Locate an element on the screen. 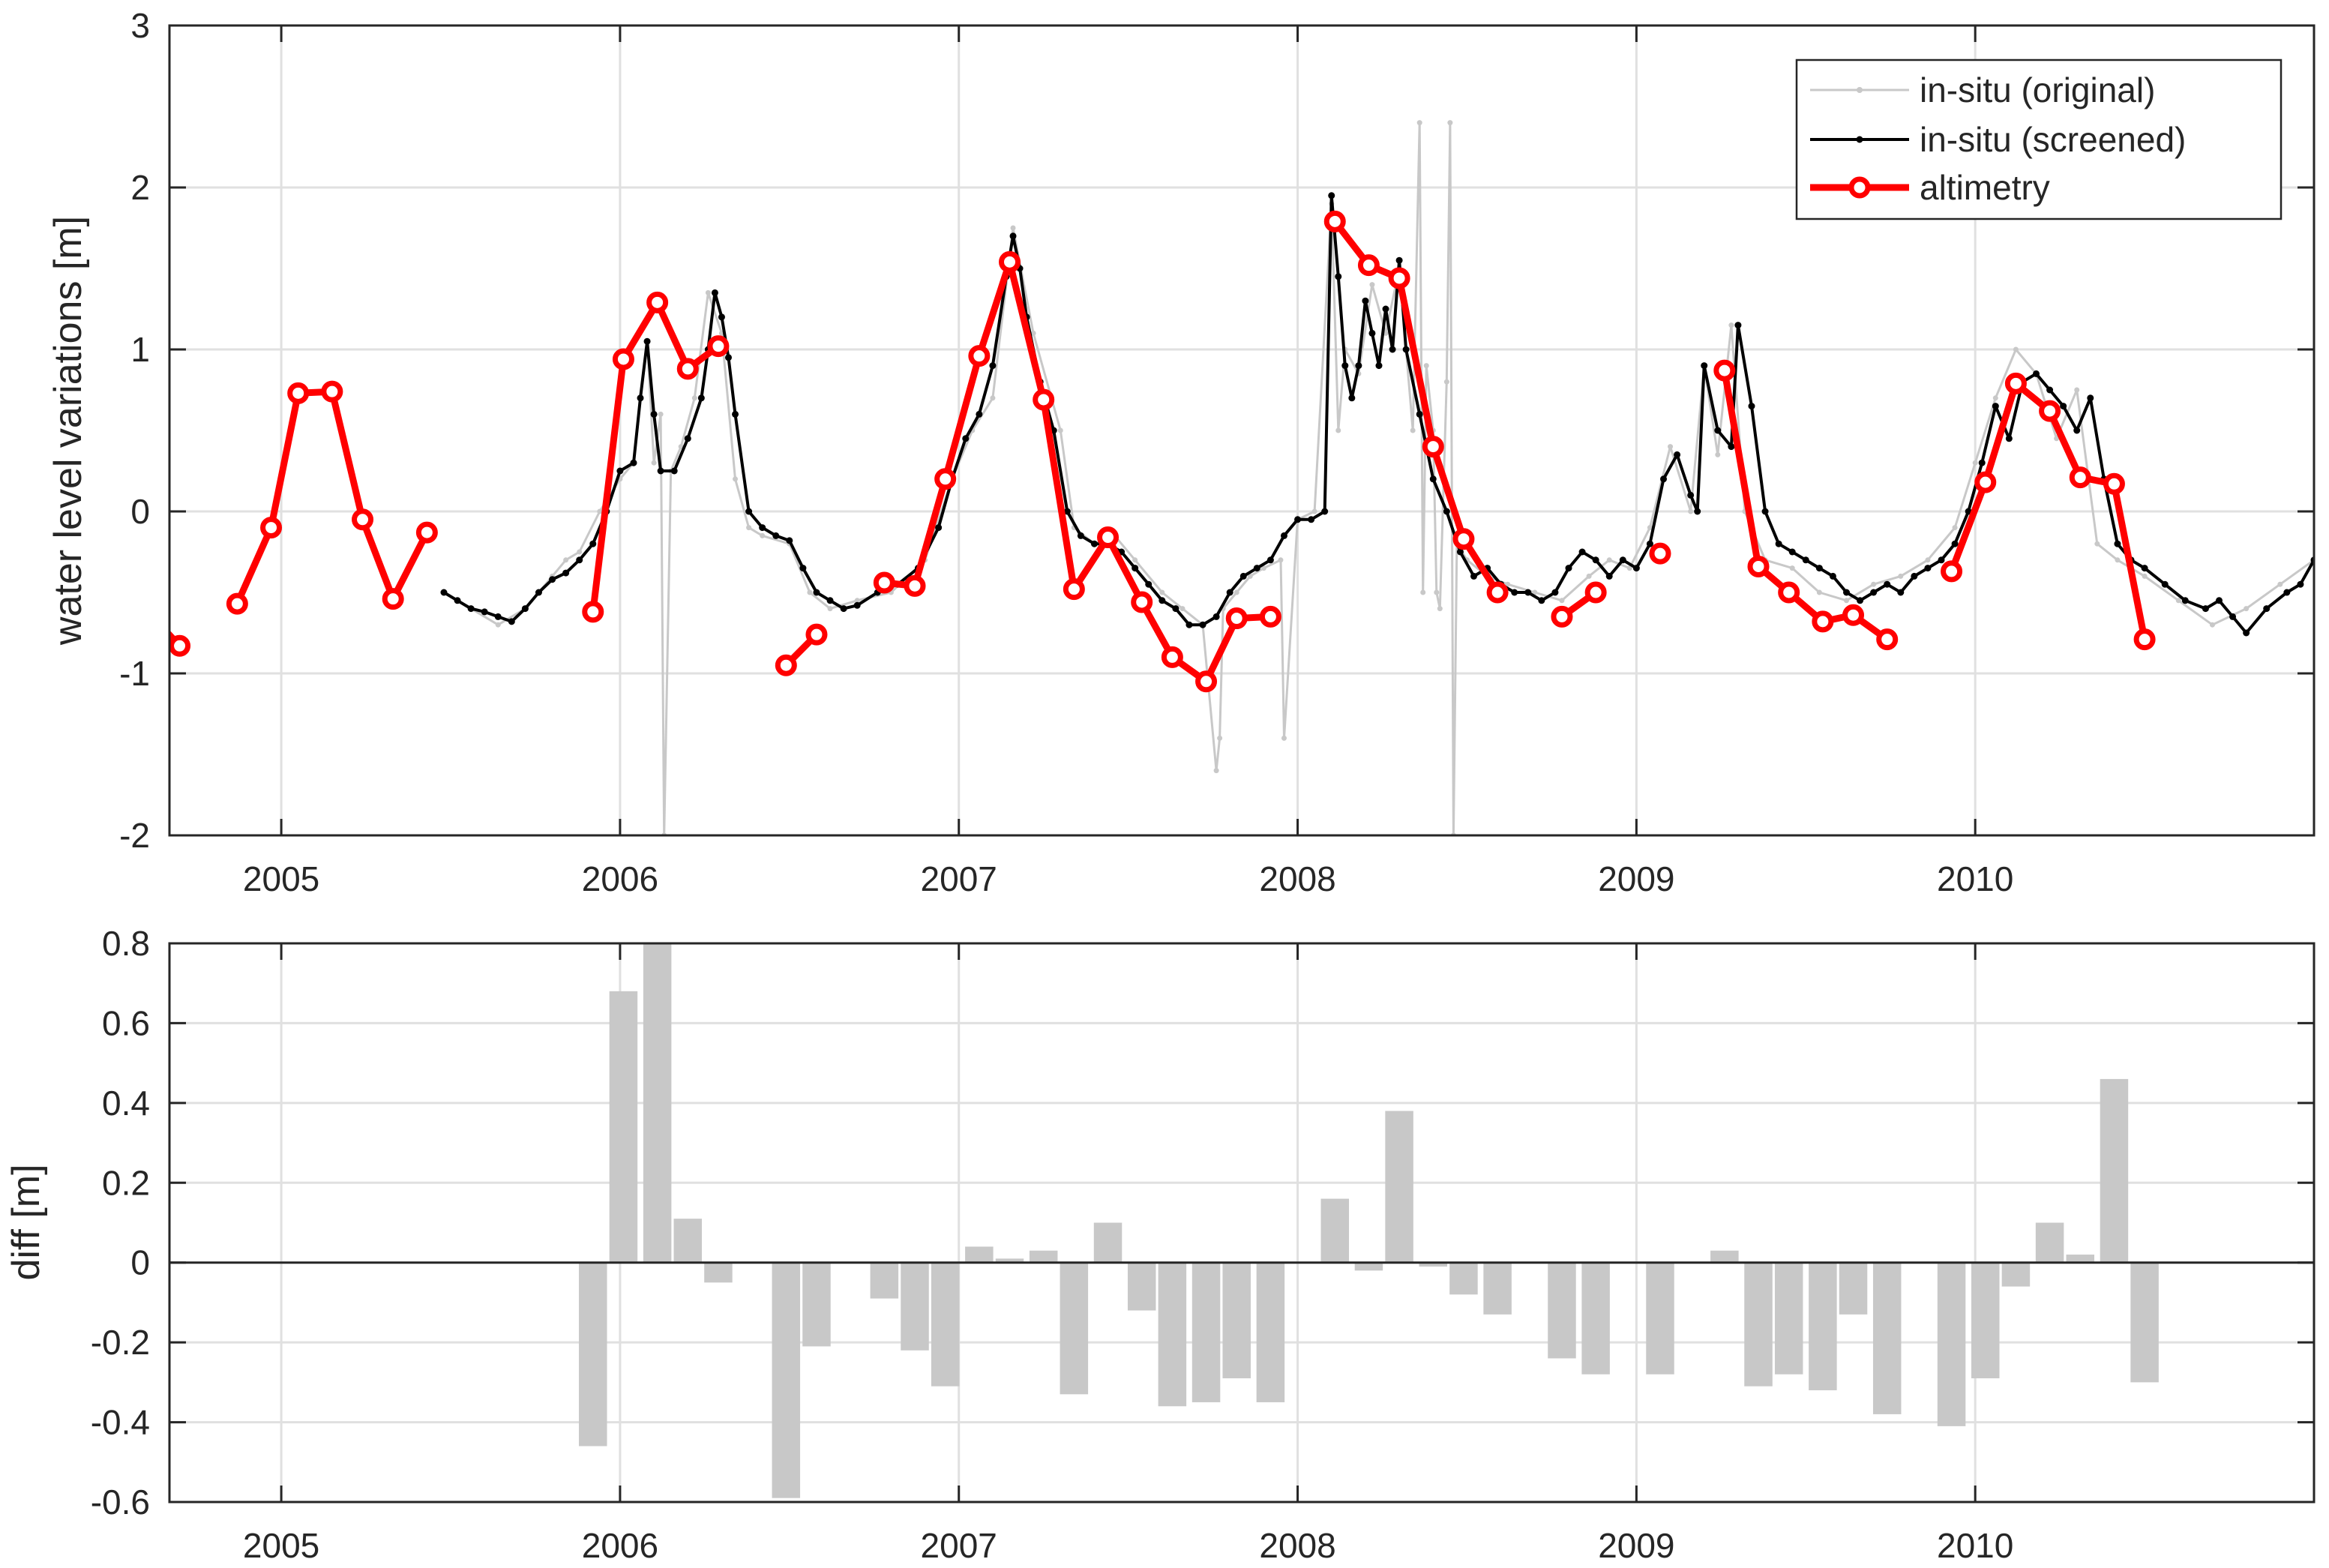 The height and width of the screenshot is (1568, 2329). top-y-axis-title: water level variations [m] is located at coordinates (68, 431).